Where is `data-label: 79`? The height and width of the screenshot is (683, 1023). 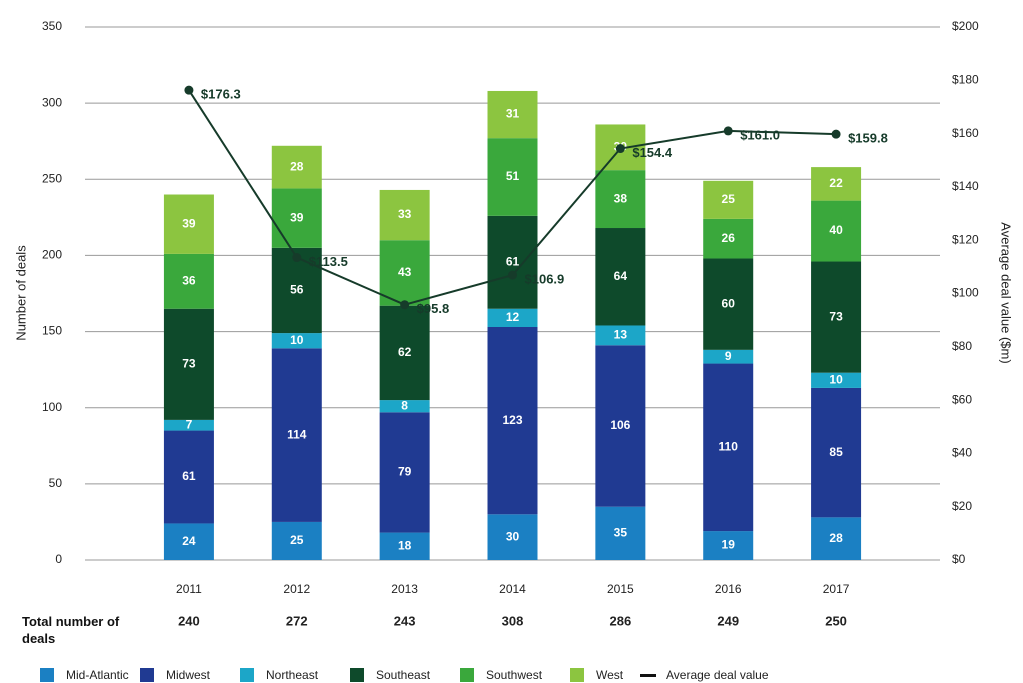
data-label: 79 is located at coordinates (405, 472).